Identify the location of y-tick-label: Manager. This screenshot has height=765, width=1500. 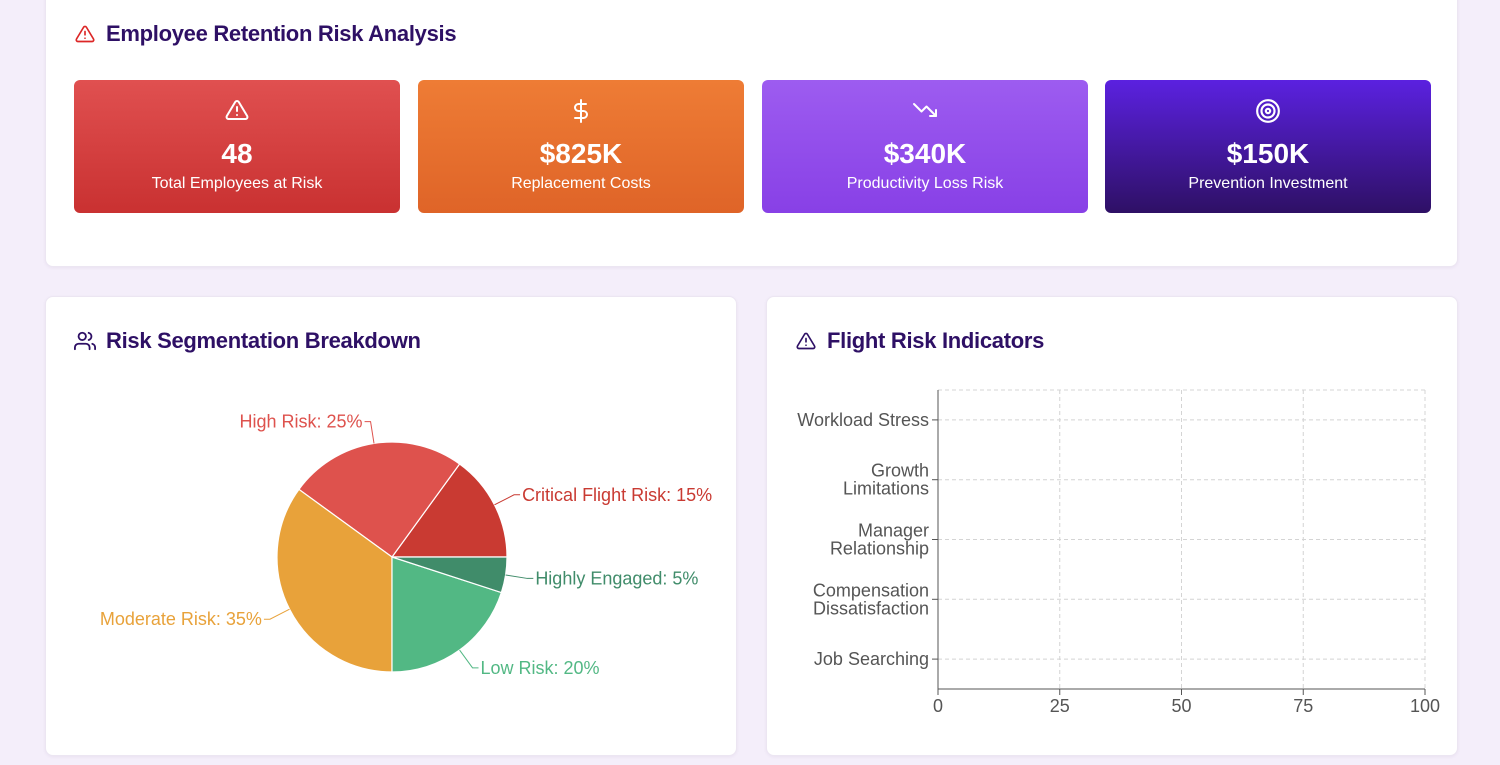
(893, 531).